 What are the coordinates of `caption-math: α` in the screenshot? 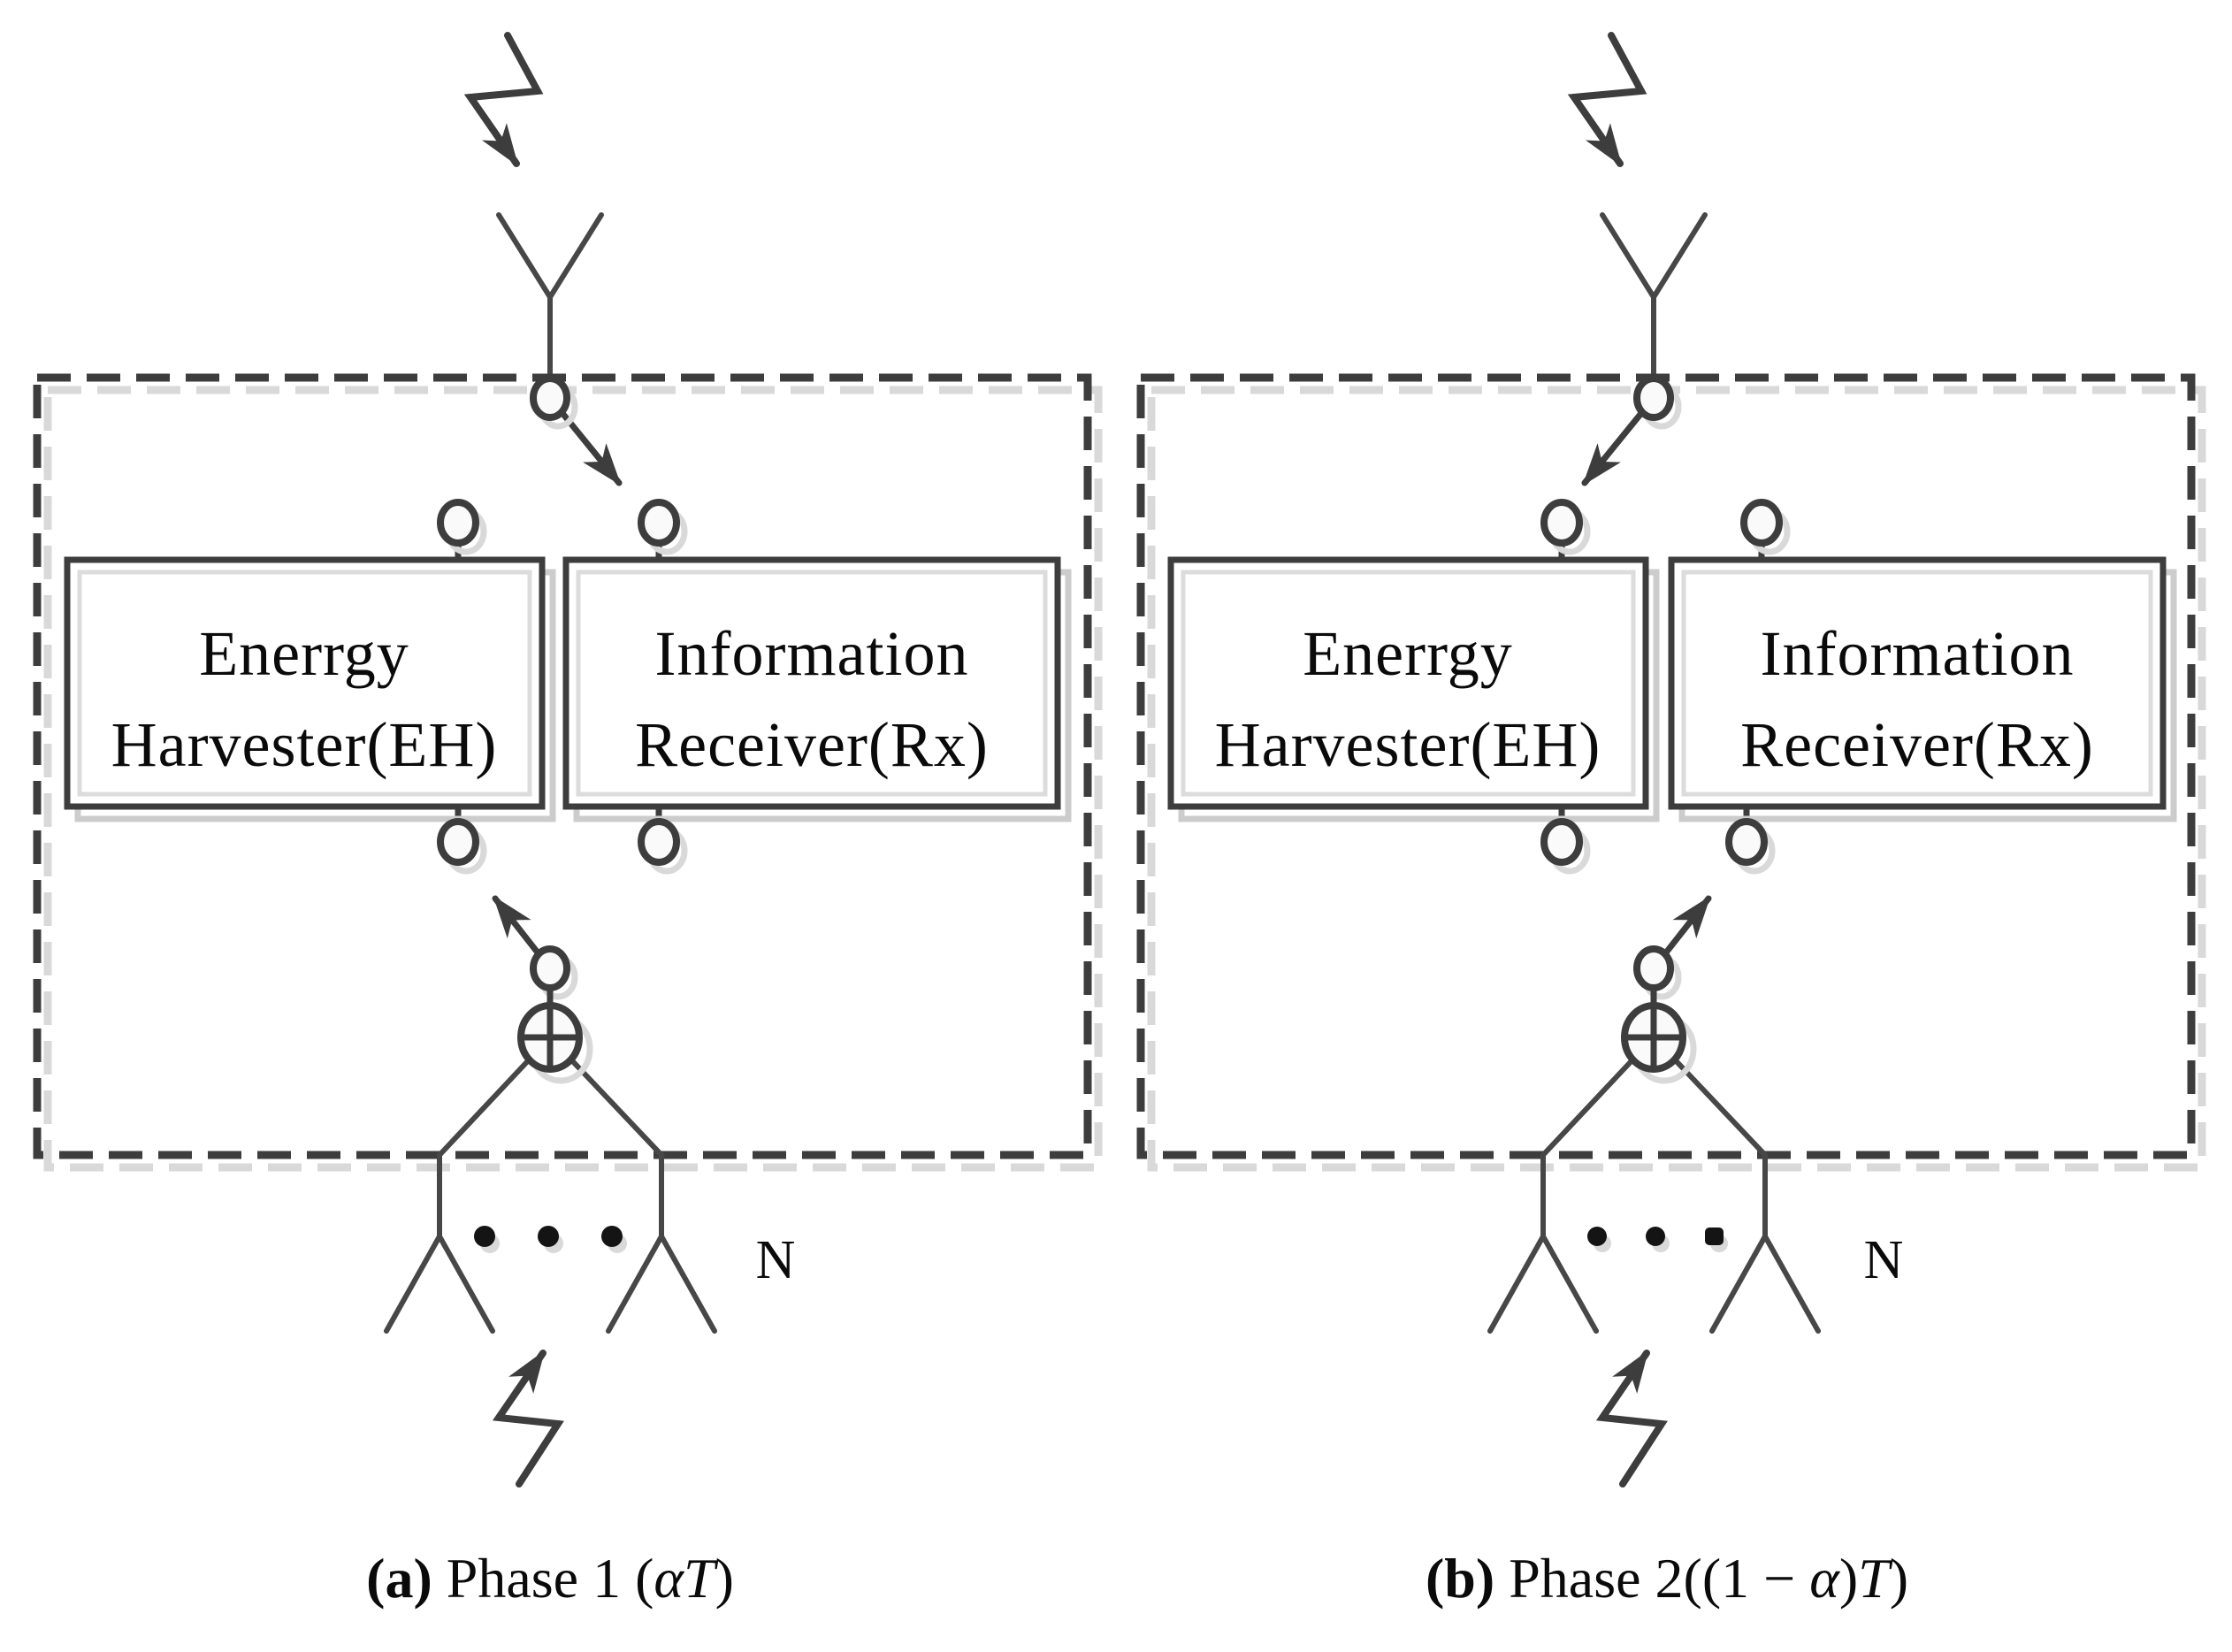 It's located at (1824, 1579).